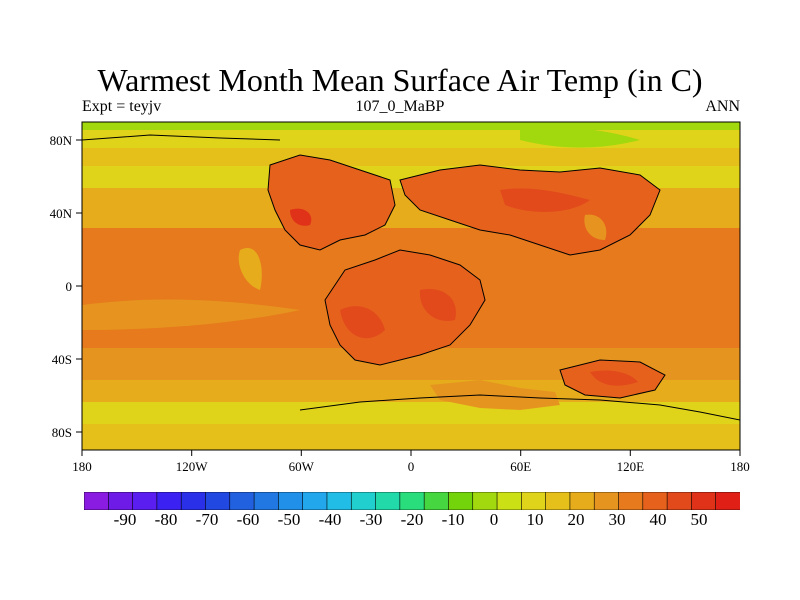  I want to click on coastline-north-america, so click(331, 202).